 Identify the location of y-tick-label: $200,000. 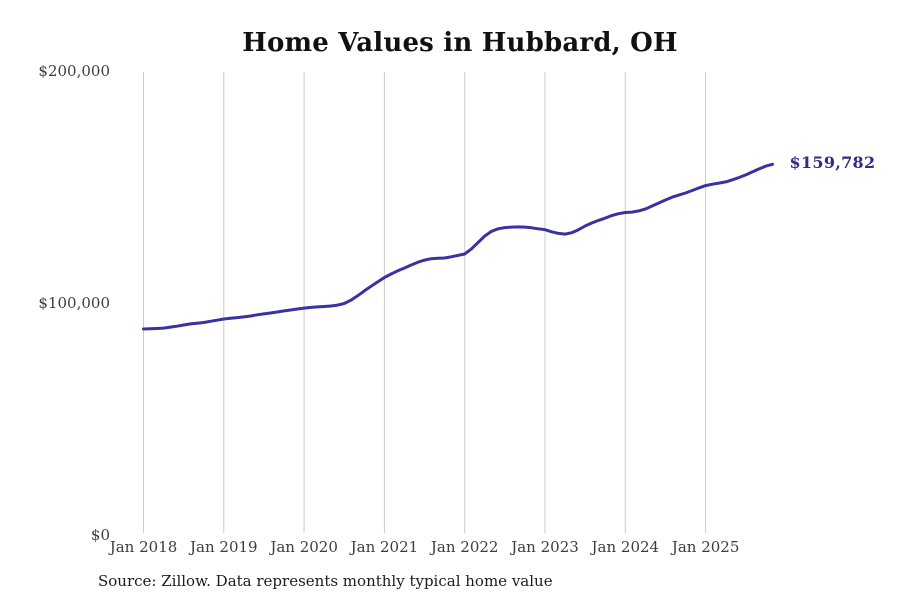
(74, 71).